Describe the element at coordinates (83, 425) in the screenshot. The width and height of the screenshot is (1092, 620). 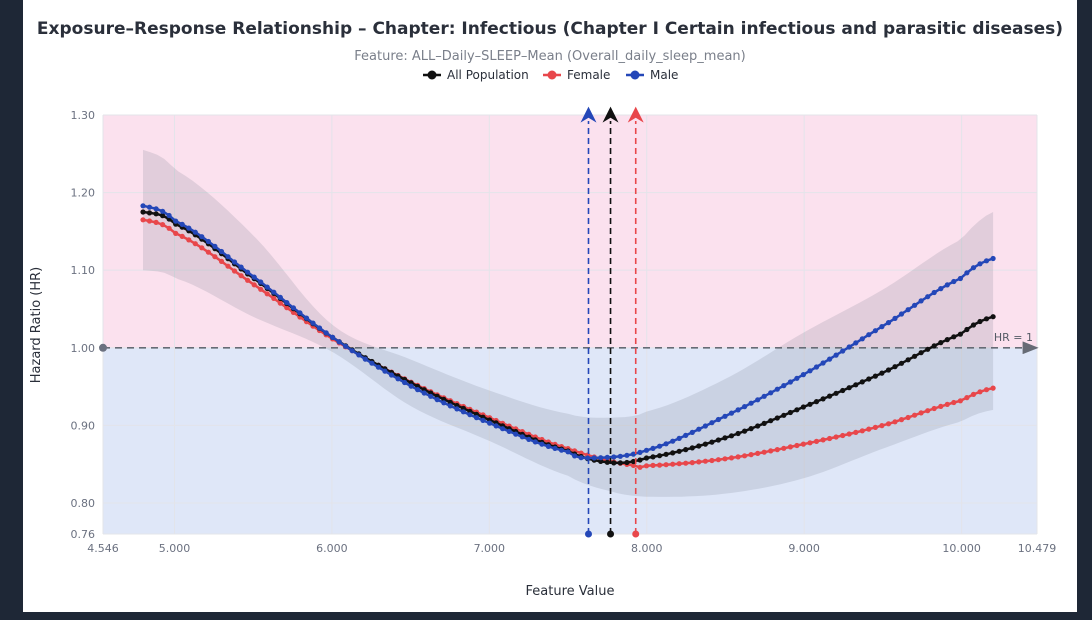
I see `y-tick-label: 0.90` at that location.